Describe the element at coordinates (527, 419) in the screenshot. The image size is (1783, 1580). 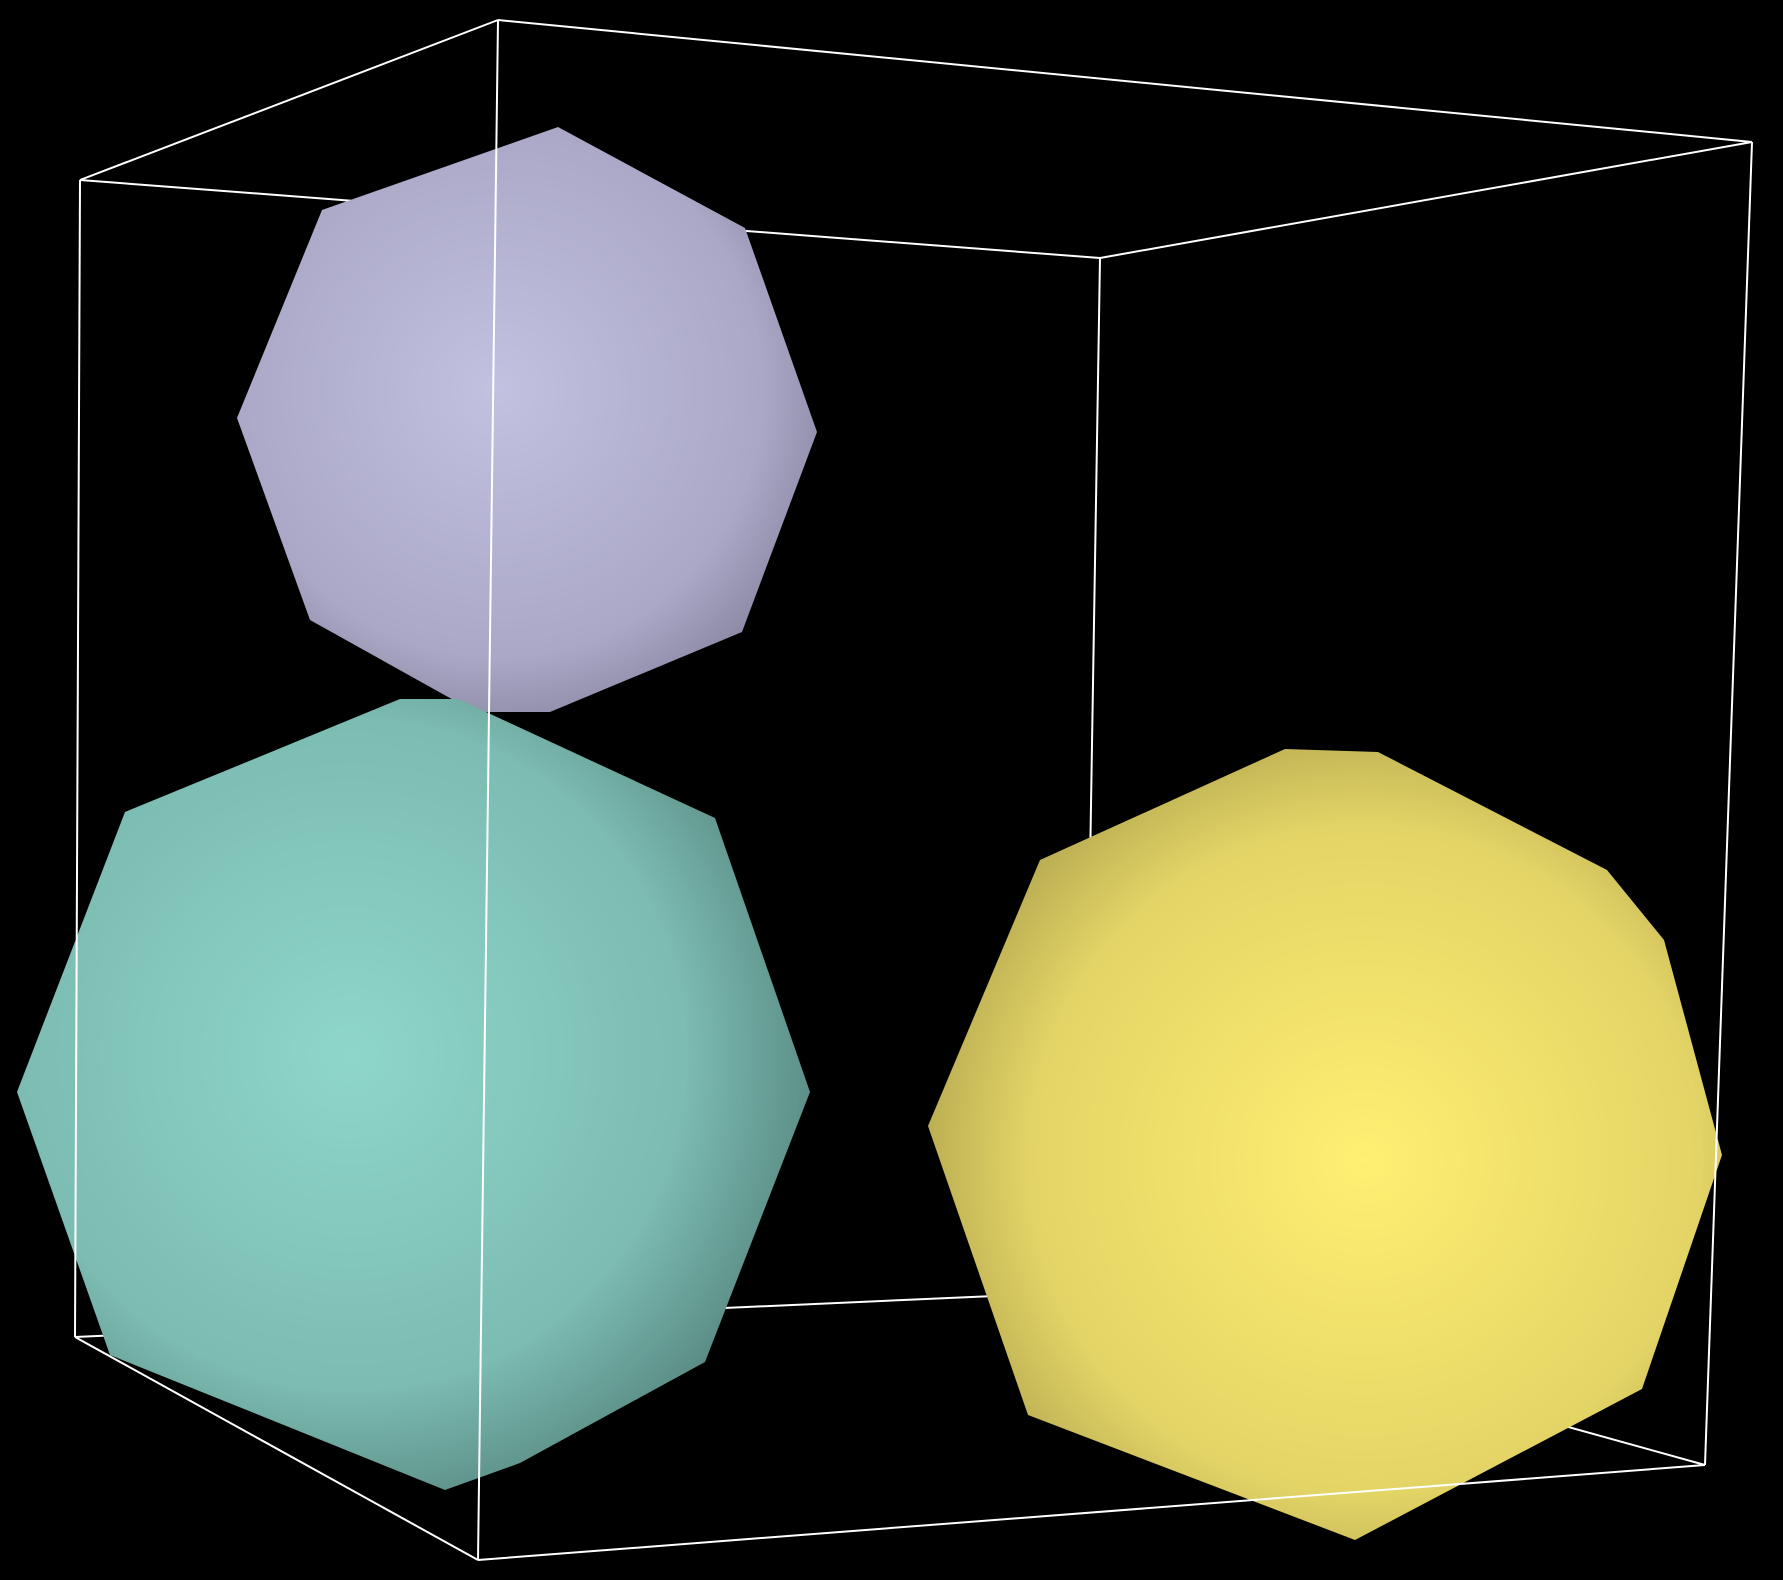
I see `lavender-polyhedron` at that location.